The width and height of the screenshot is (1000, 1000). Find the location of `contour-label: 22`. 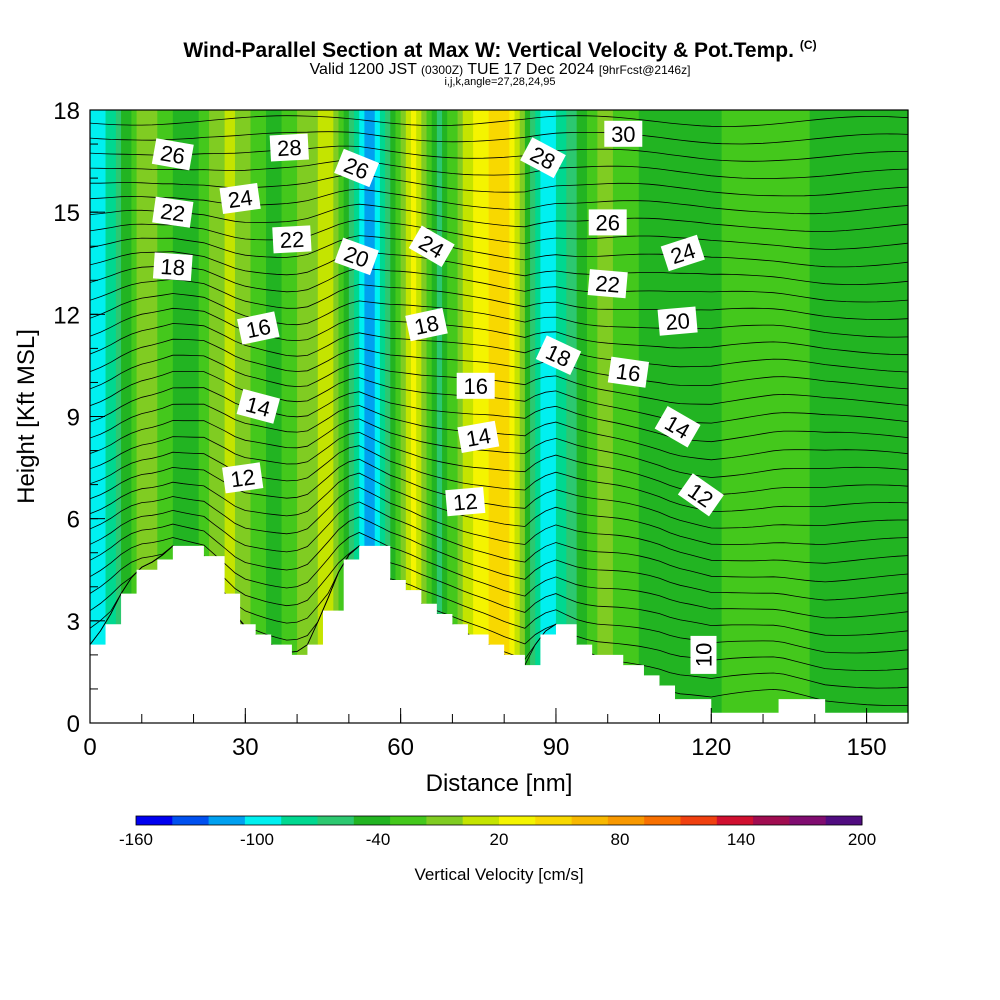

contour-label: 22 is located at coordinates (173, 212).